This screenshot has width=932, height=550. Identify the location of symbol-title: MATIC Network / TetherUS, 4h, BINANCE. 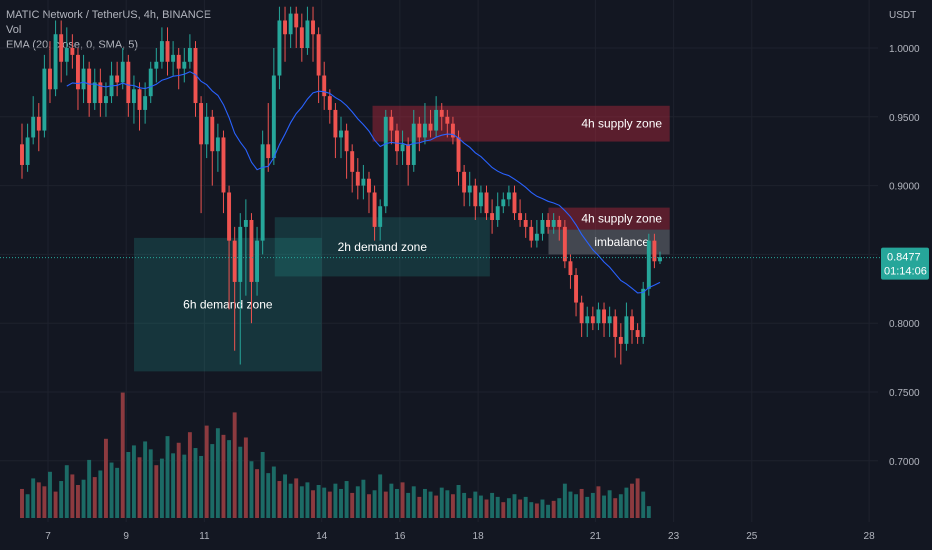
(108, 15).